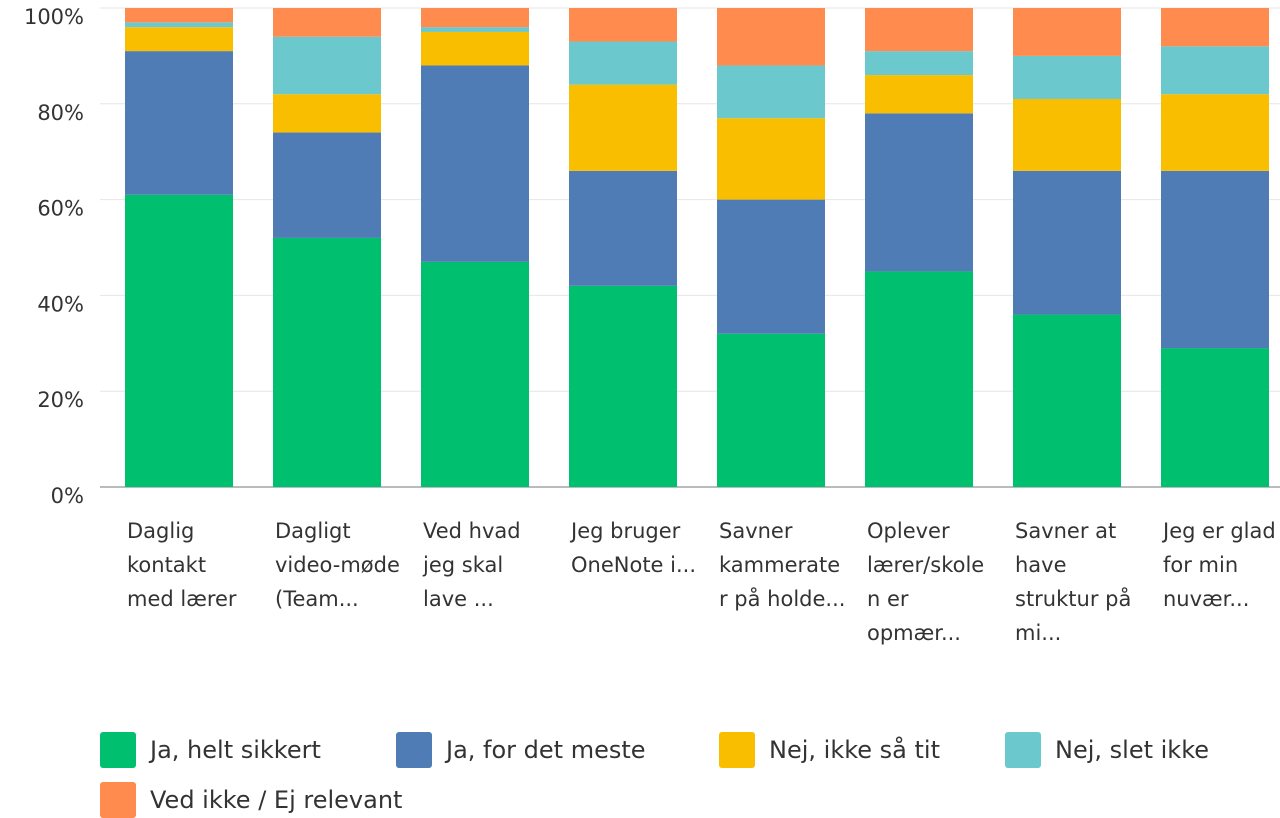 Image resolution: width=1280 pixels, height=818 pixels. What do you see at coordinates (546, 750) in the screenshot?
I see `legend-label: Ja, for det meste` at bounding box center [546, 750].